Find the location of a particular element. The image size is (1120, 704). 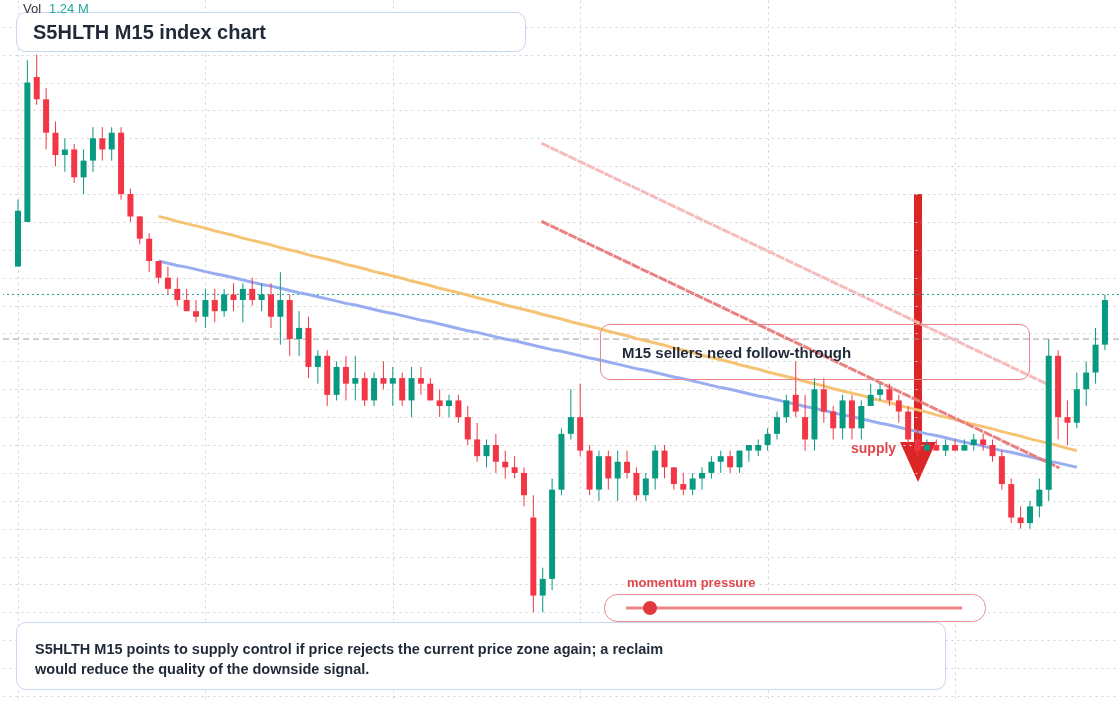

note-box: S5HLTH M15 points to supply control if price rejects the current price zone again; a reclaim would reduce the quality of the downside signal. is located at coordinates (481, 656).